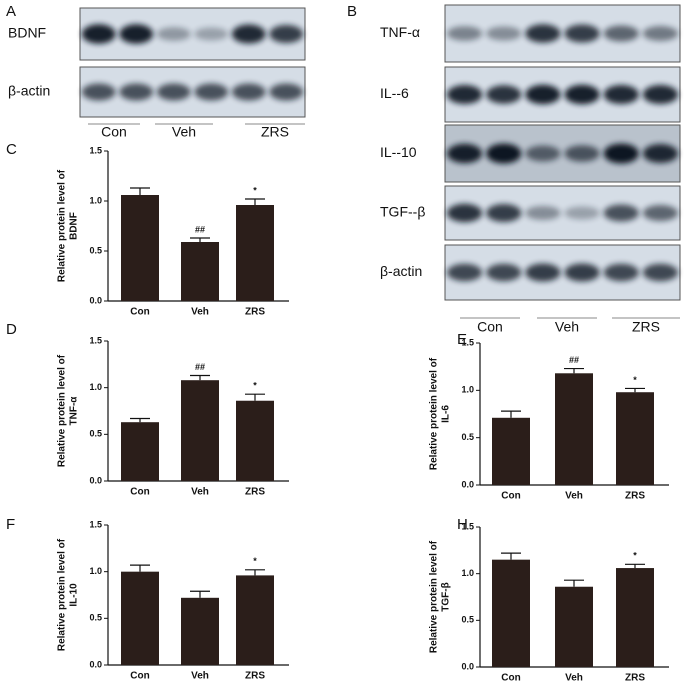 The width and height of the screenshot is (685, 685). Describe the element at coordinates (402, 212) in the screenshot. I see `blot-label: TGF--β` at that location.